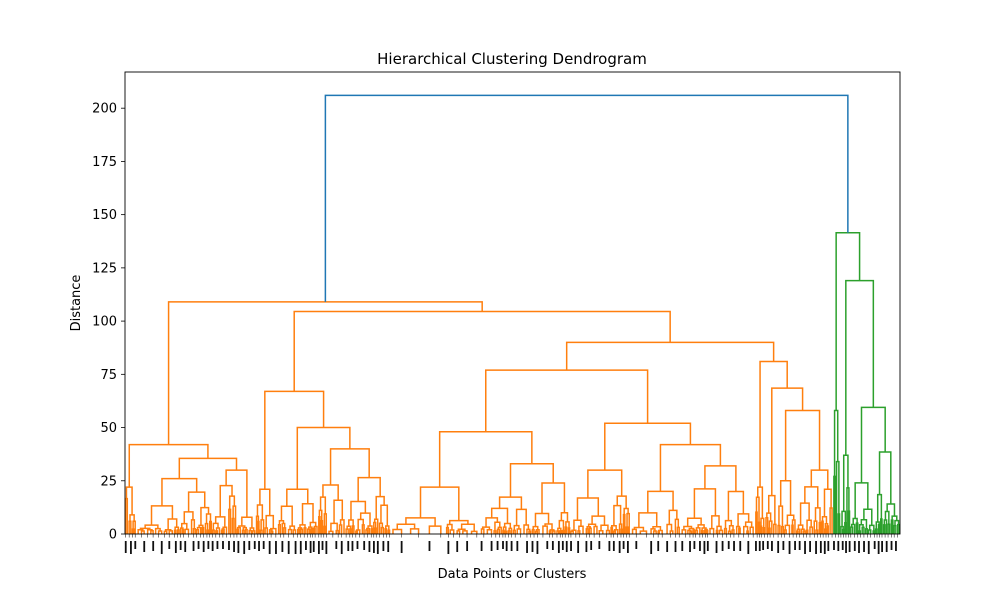  I want to click on y-axis: 0 25 50 75 100 125 150 175 200, so click(108, 322).